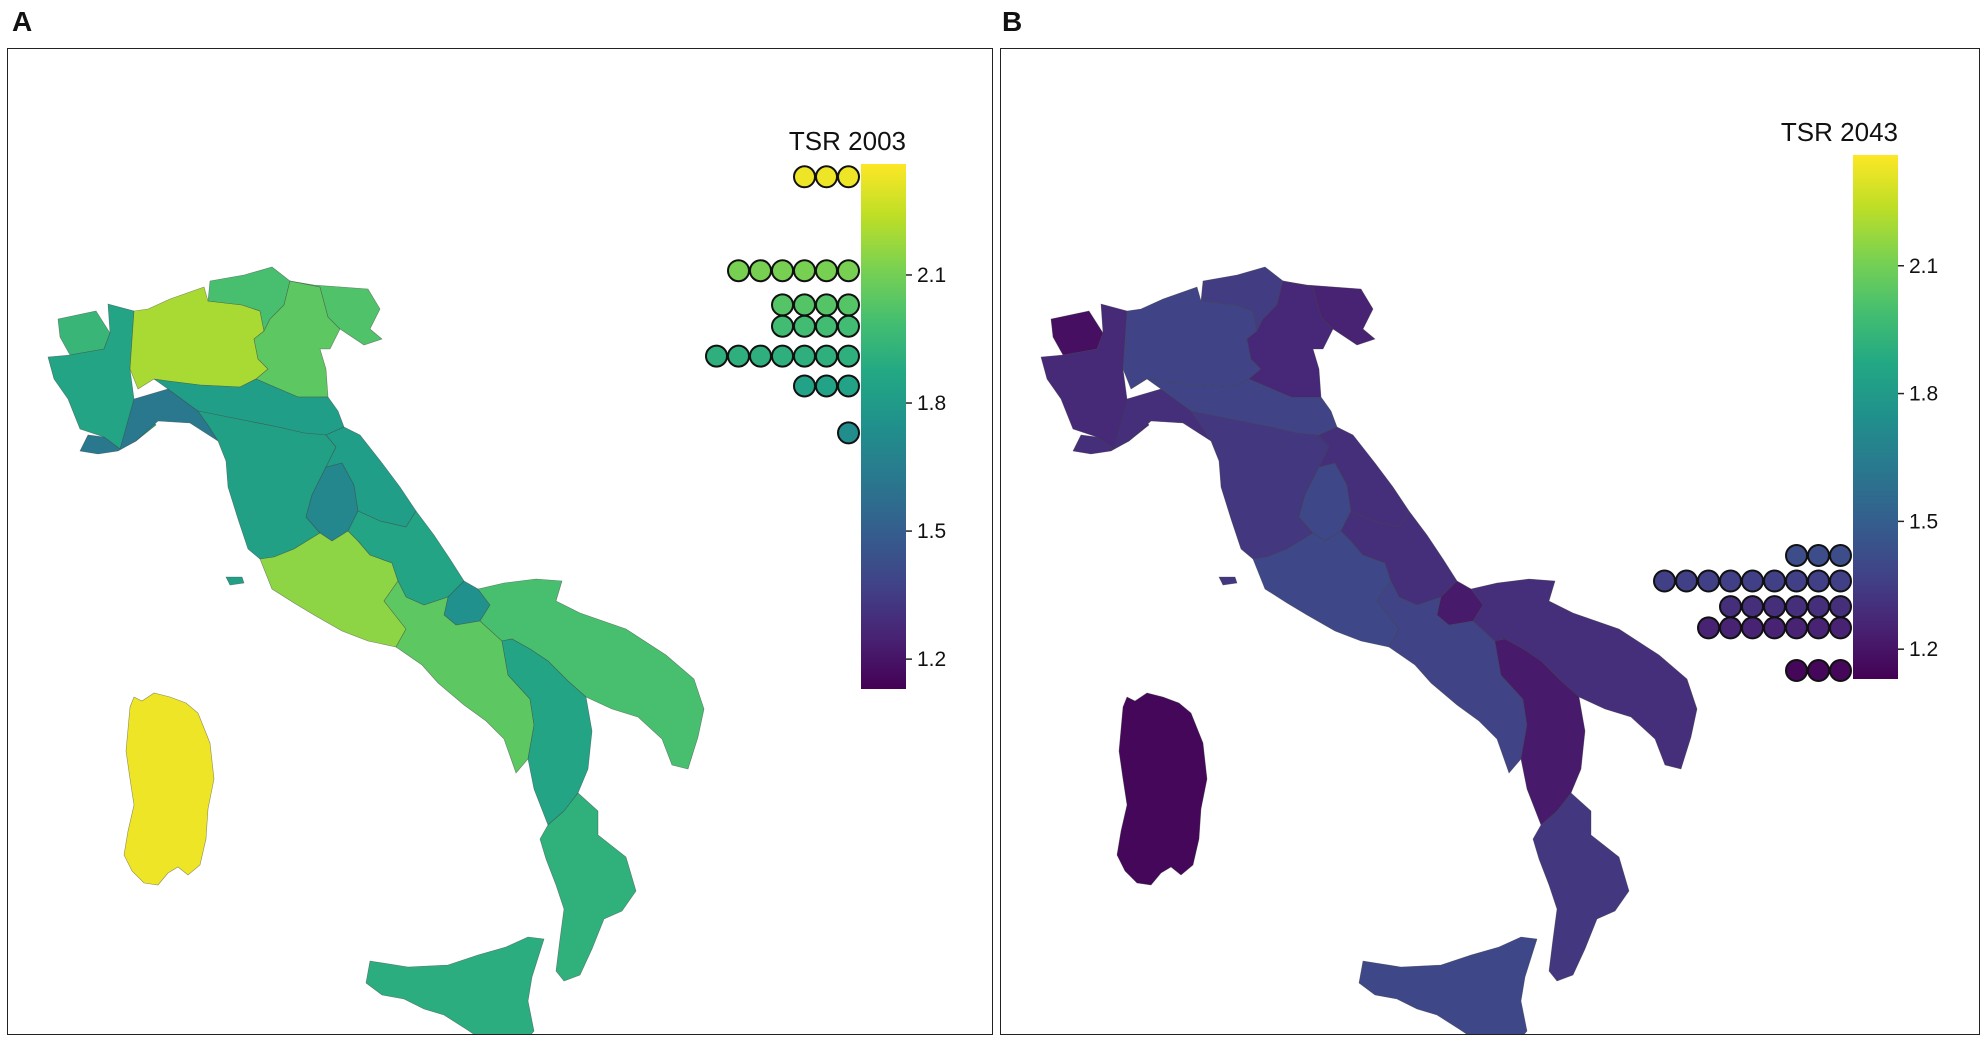  What do you see at coordinates (847, 141) in the screenshot?
I see `legend-title: TSR 2003` at bounding box center [847, 141].